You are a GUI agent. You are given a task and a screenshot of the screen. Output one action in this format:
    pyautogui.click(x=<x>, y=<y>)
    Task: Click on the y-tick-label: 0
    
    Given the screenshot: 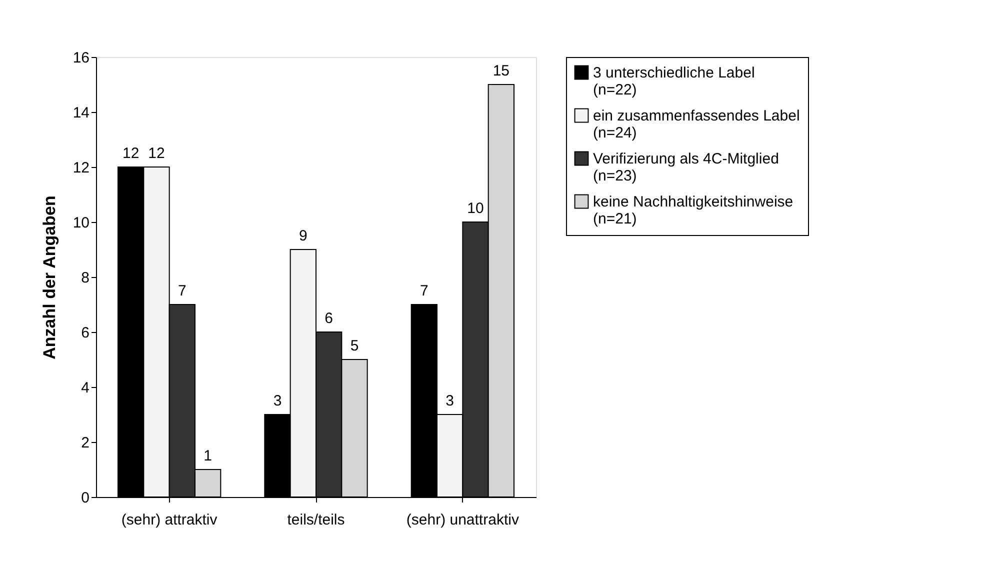 What is the action you would take?
    pyautogui.click(x=85, y=498)
    